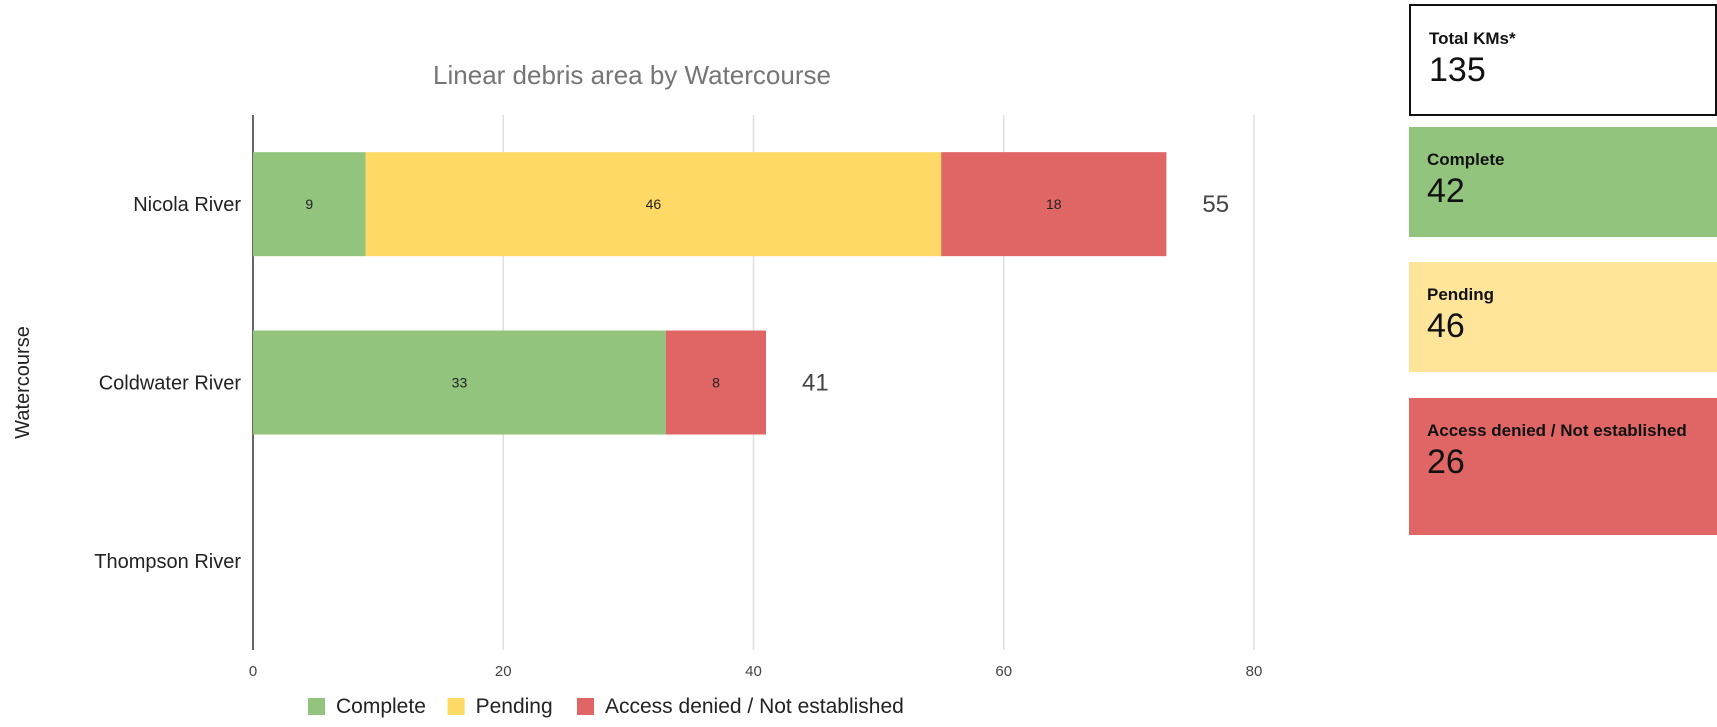  What do you see at coordinates (754, 706) in the screenshot?
I see `legend-label-2: Access denied / Not established` at bounding box center [754, 706].